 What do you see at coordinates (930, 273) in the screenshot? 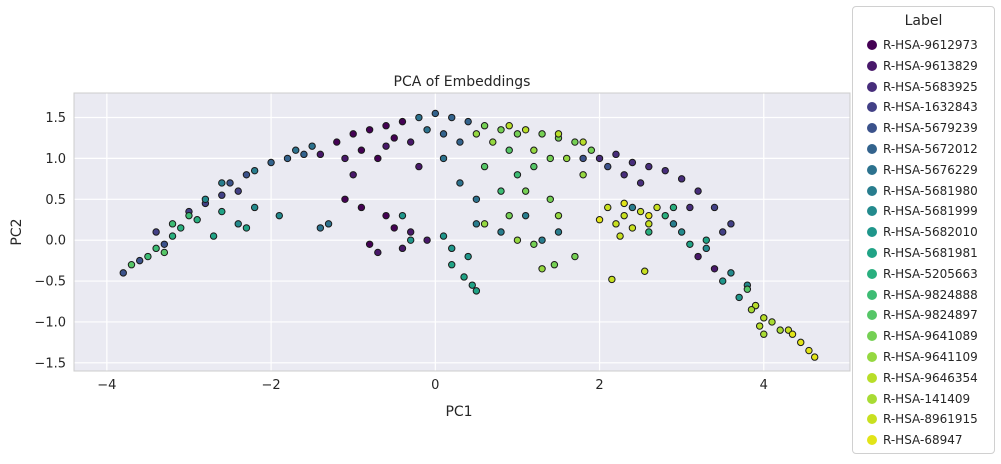
I see `legend-label: R-HSA-5205663` at bounding box center [930, 273].